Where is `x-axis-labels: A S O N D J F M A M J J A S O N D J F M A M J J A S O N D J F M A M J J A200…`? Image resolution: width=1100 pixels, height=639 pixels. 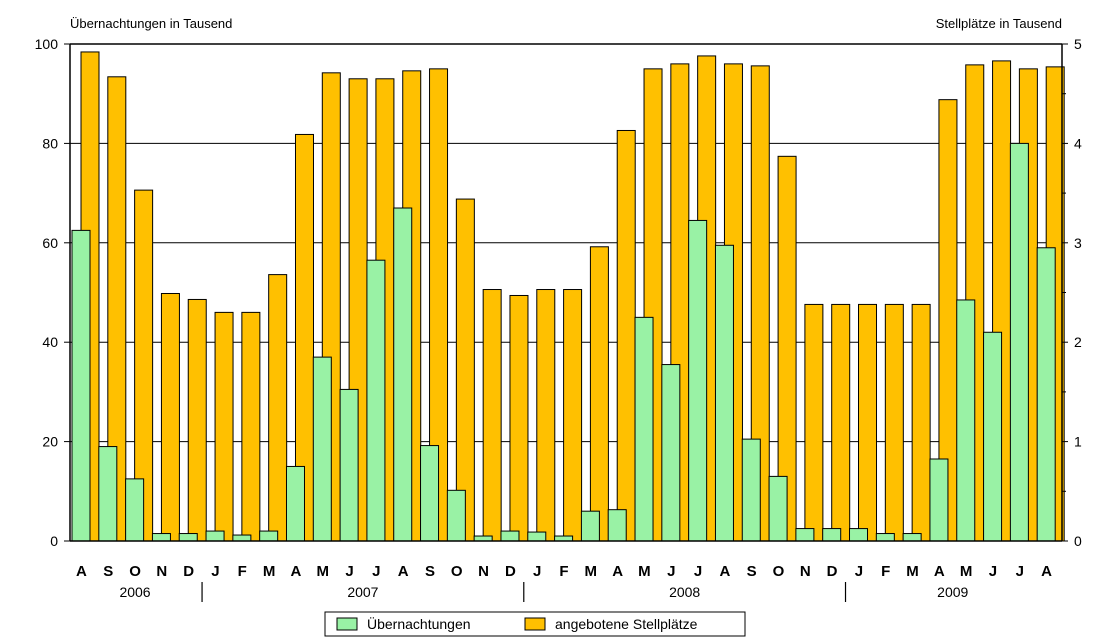 x-axis-labels: A S O N D J F M A M J J A S O N D J F M A M J J A S O N D J F M A M J J A200… is located at coordinates (564, 582).